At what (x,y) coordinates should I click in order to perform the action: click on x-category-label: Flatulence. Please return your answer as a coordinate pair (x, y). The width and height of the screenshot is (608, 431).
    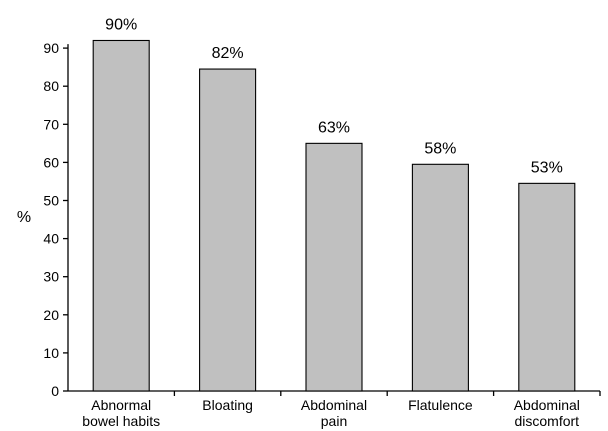
    Looking at the image, I should click on (440, 405).